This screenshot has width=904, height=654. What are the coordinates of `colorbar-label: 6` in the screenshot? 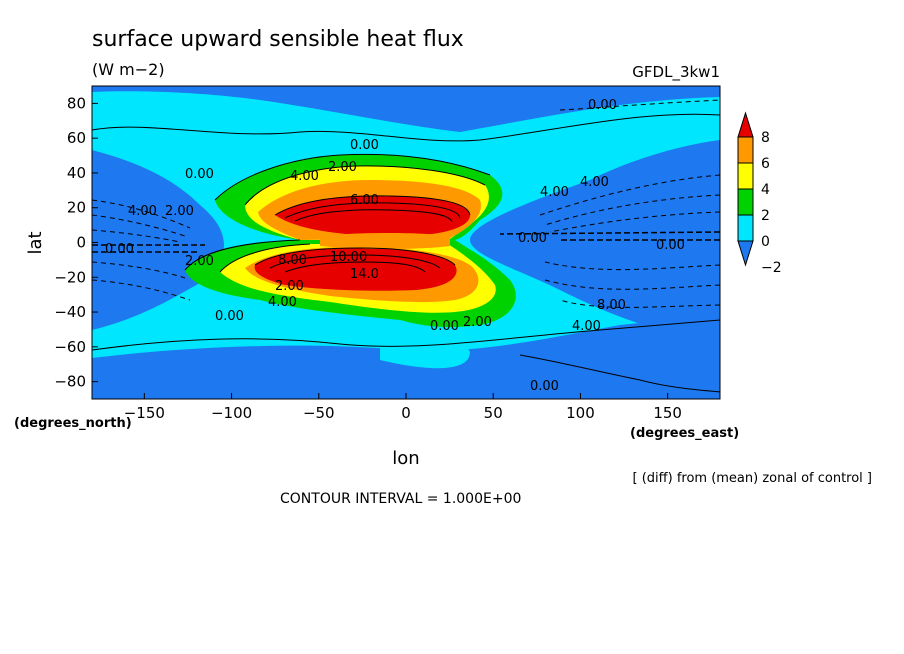 It's located at (765, 164).